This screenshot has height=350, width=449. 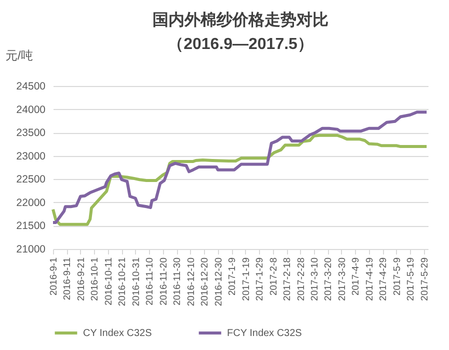 I want to click on x-tick-label: 2017-1-19, so click(x=246, y=279).